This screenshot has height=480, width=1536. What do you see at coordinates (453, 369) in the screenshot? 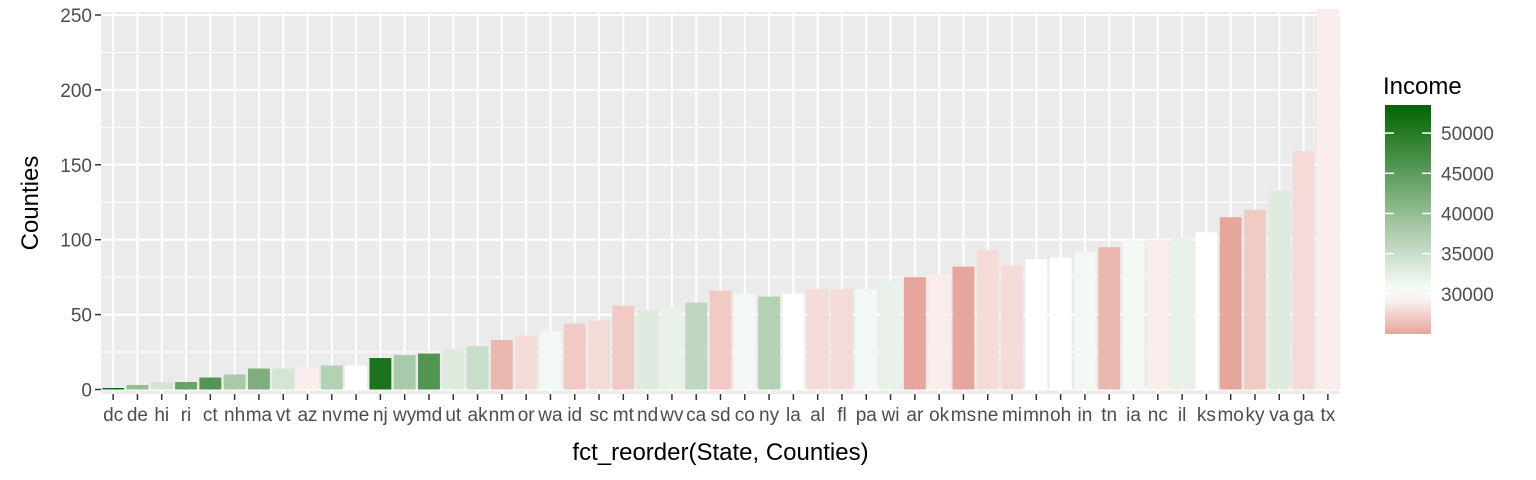
I see `bar-ut` at bounding box center [453, 369].